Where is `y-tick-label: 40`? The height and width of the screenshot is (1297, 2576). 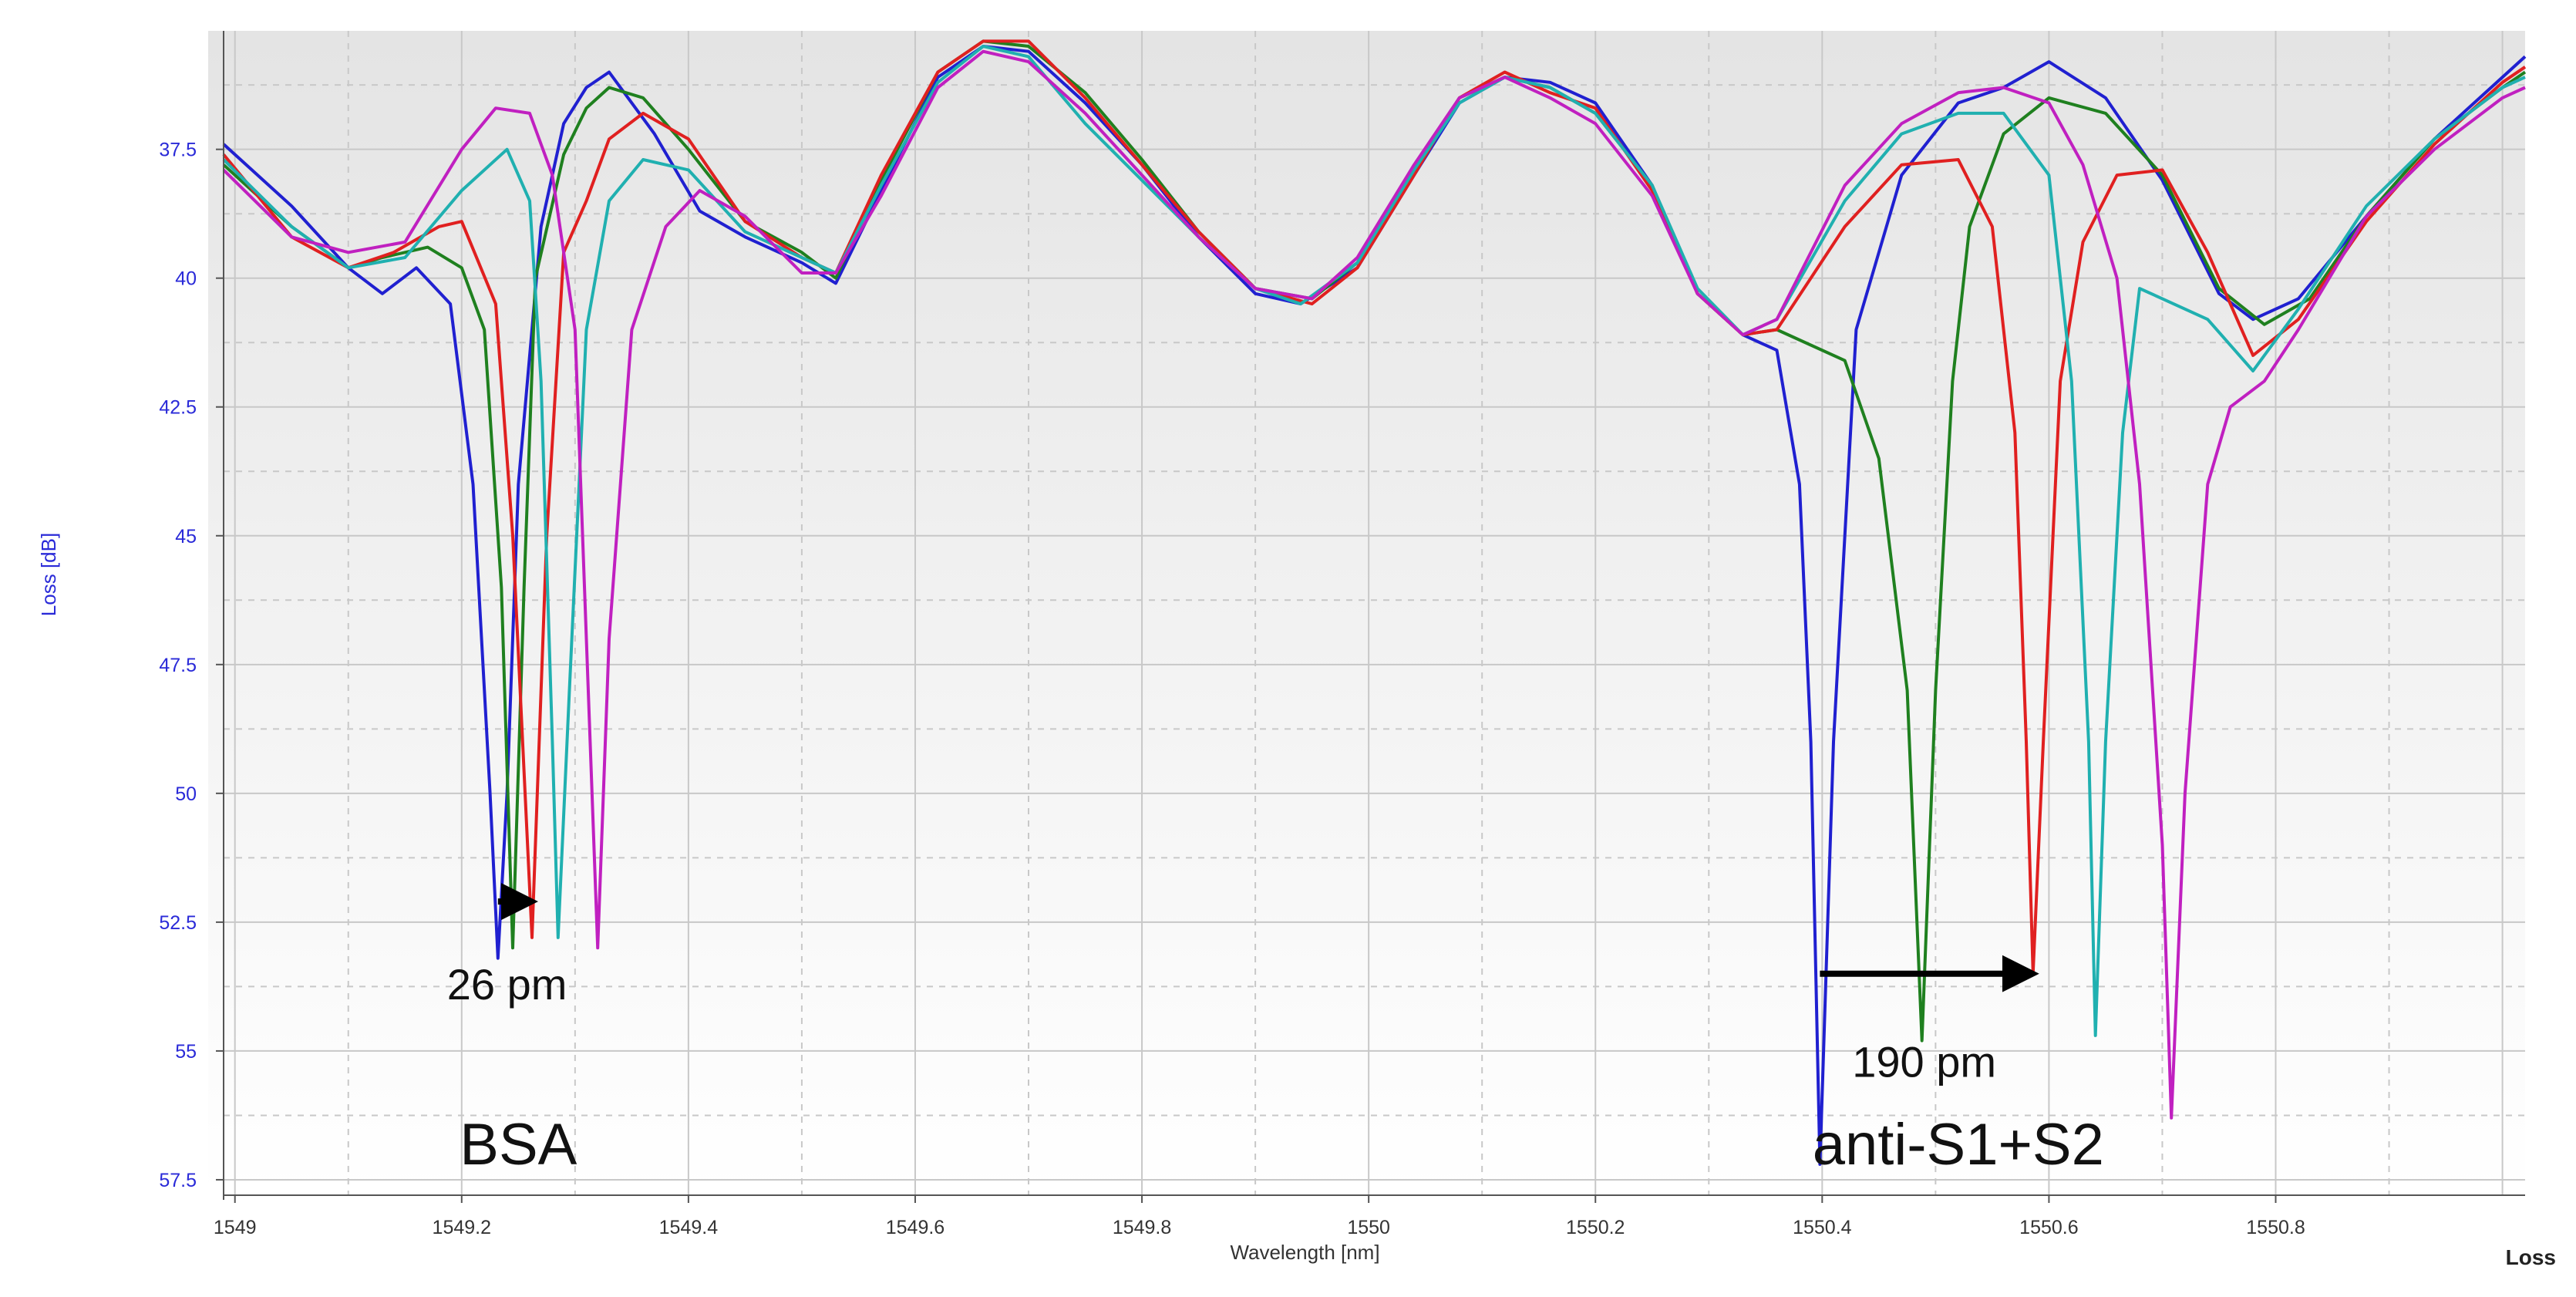
y-tick-label: 40 is located at coordinates (186, 279).